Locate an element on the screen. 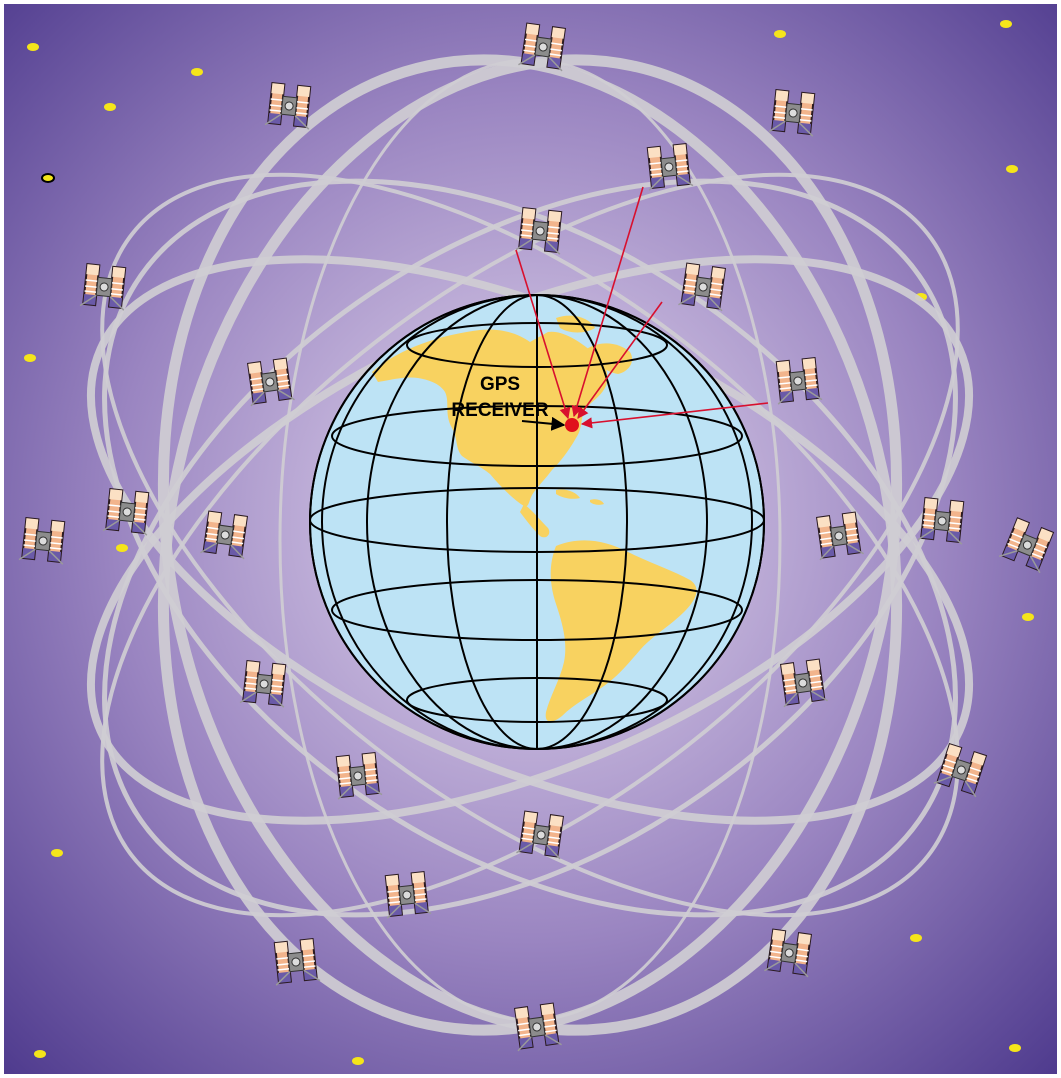 The width and height of the screenshot is (1061, 1078). signal-lines is located at coordinates (642, 307).